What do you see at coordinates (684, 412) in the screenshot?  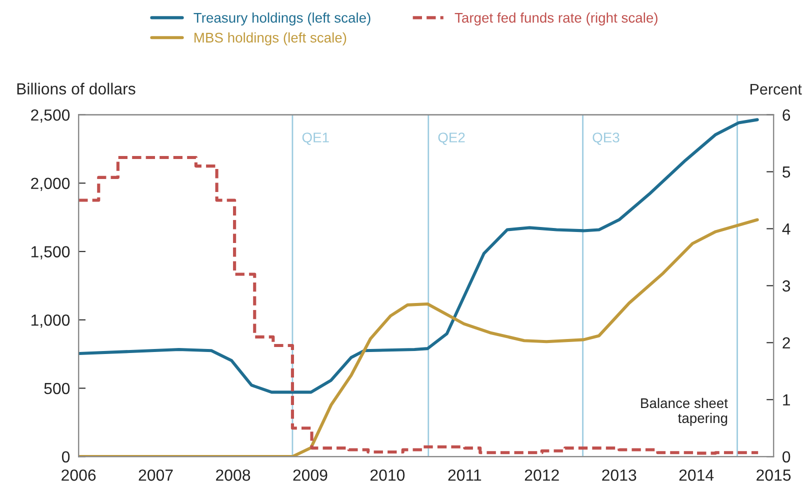 I see `ref-line-label: Balance sheet tapering` at bounding box center [684, 412].